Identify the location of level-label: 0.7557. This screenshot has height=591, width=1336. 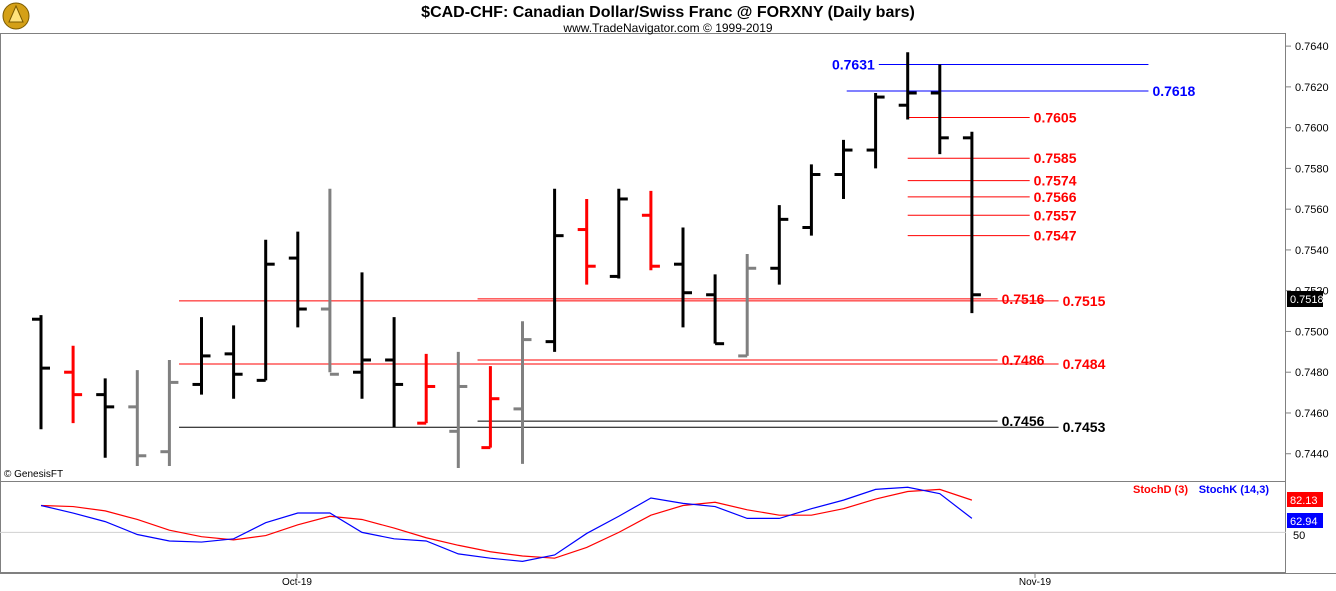
(1055, 215).